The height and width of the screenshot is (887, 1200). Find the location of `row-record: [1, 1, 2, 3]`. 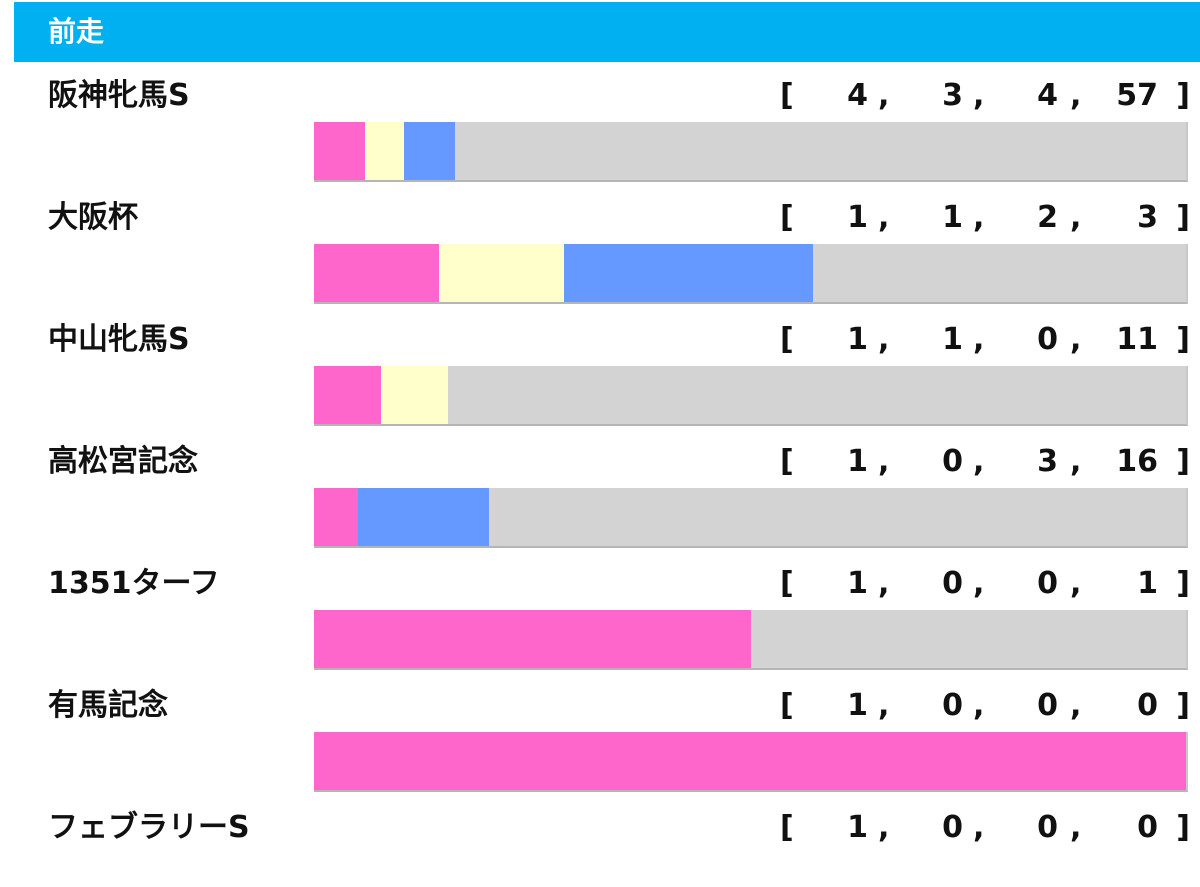

row-record: [1, 1, 2, 3] is located at coordinates (985, 218).